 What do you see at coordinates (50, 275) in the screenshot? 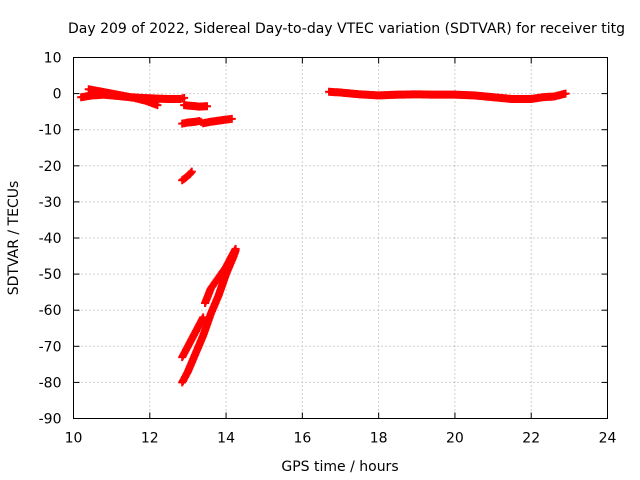
I see `y-tick-label: -50` at bounding box center [50, 275].